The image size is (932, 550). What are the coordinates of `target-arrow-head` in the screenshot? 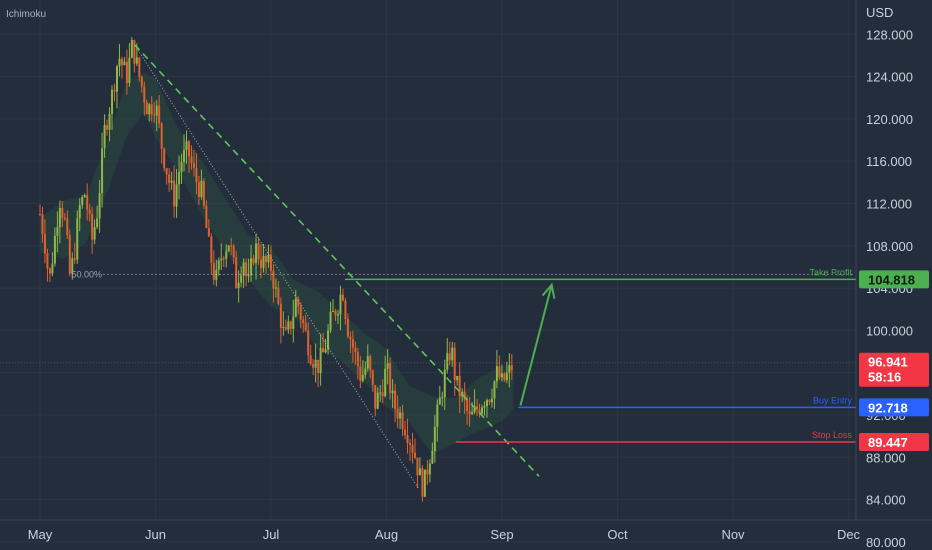 It's located at (548, 290).